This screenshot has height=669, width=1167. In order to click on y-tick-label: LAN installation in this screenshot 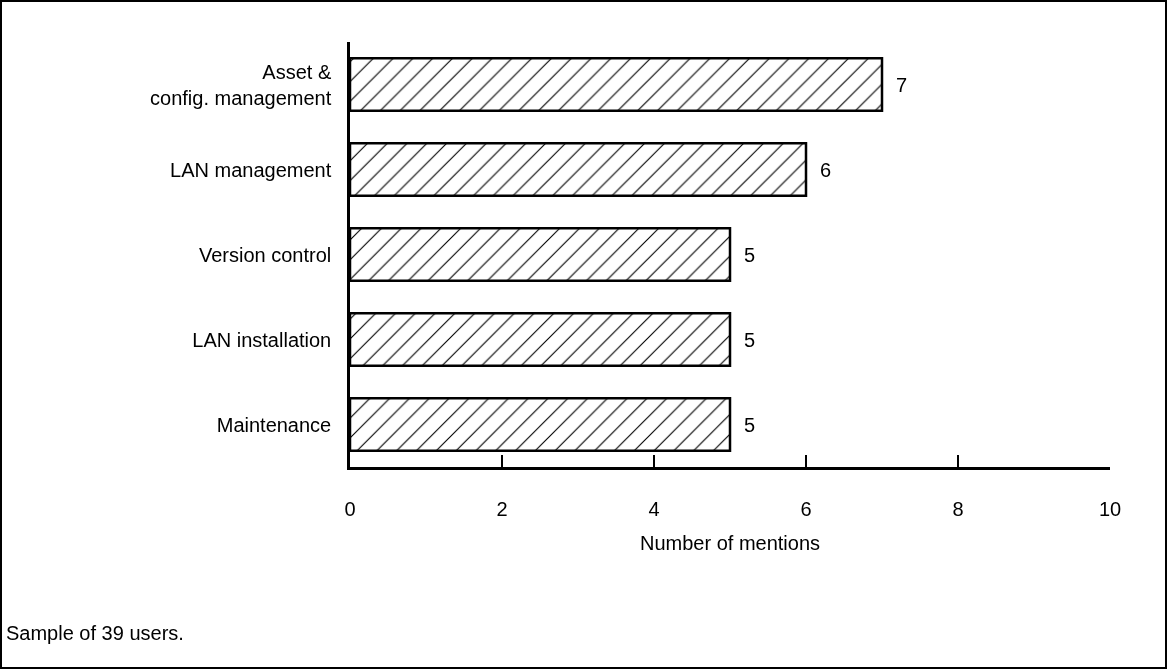, I will do `click(262, 339)`.